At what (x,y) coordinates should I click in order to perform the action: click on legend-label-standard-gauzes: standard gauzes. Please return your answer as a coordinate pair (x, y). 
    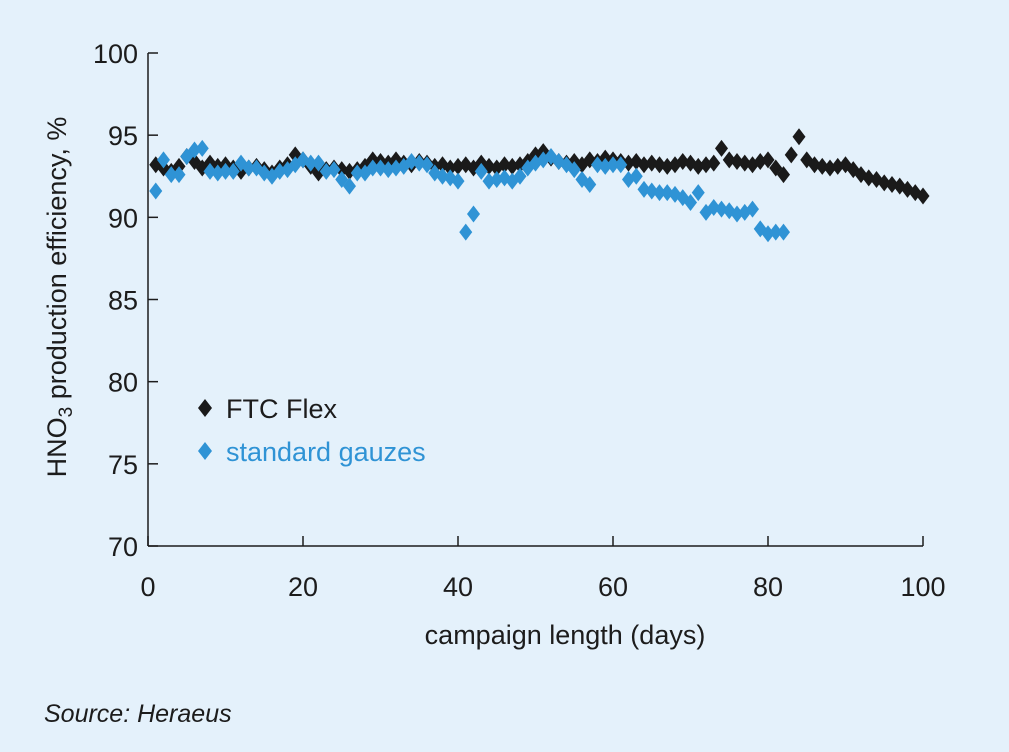
    Looking at the image, I should click on (326, 452).